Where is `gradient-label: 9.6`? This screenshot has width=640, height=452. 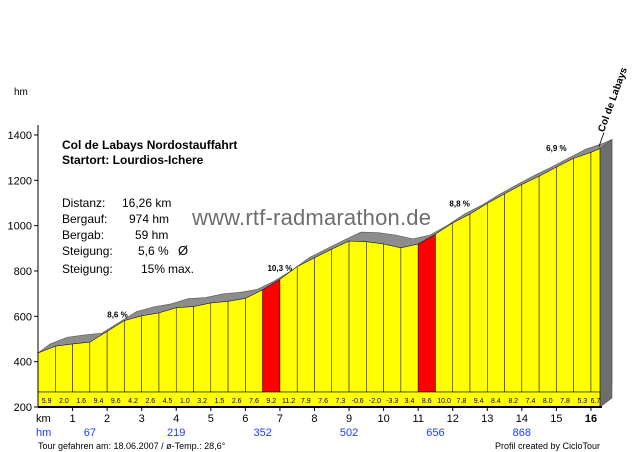
gradient-label: 9.6 is located at coordinates (116, 401).